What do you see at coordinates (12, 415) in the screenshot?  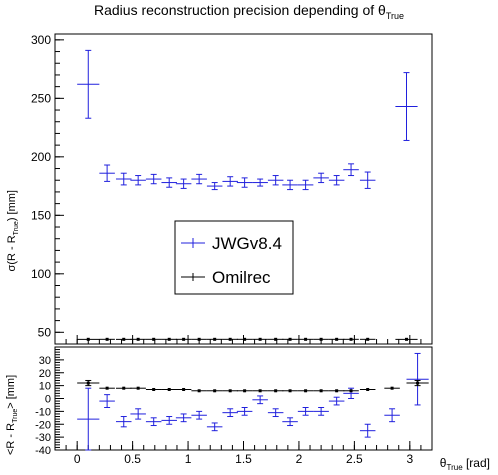 I see `bottom-y-axis-title: <R - RTrue> [mm]` at bounding box center [12, 415].